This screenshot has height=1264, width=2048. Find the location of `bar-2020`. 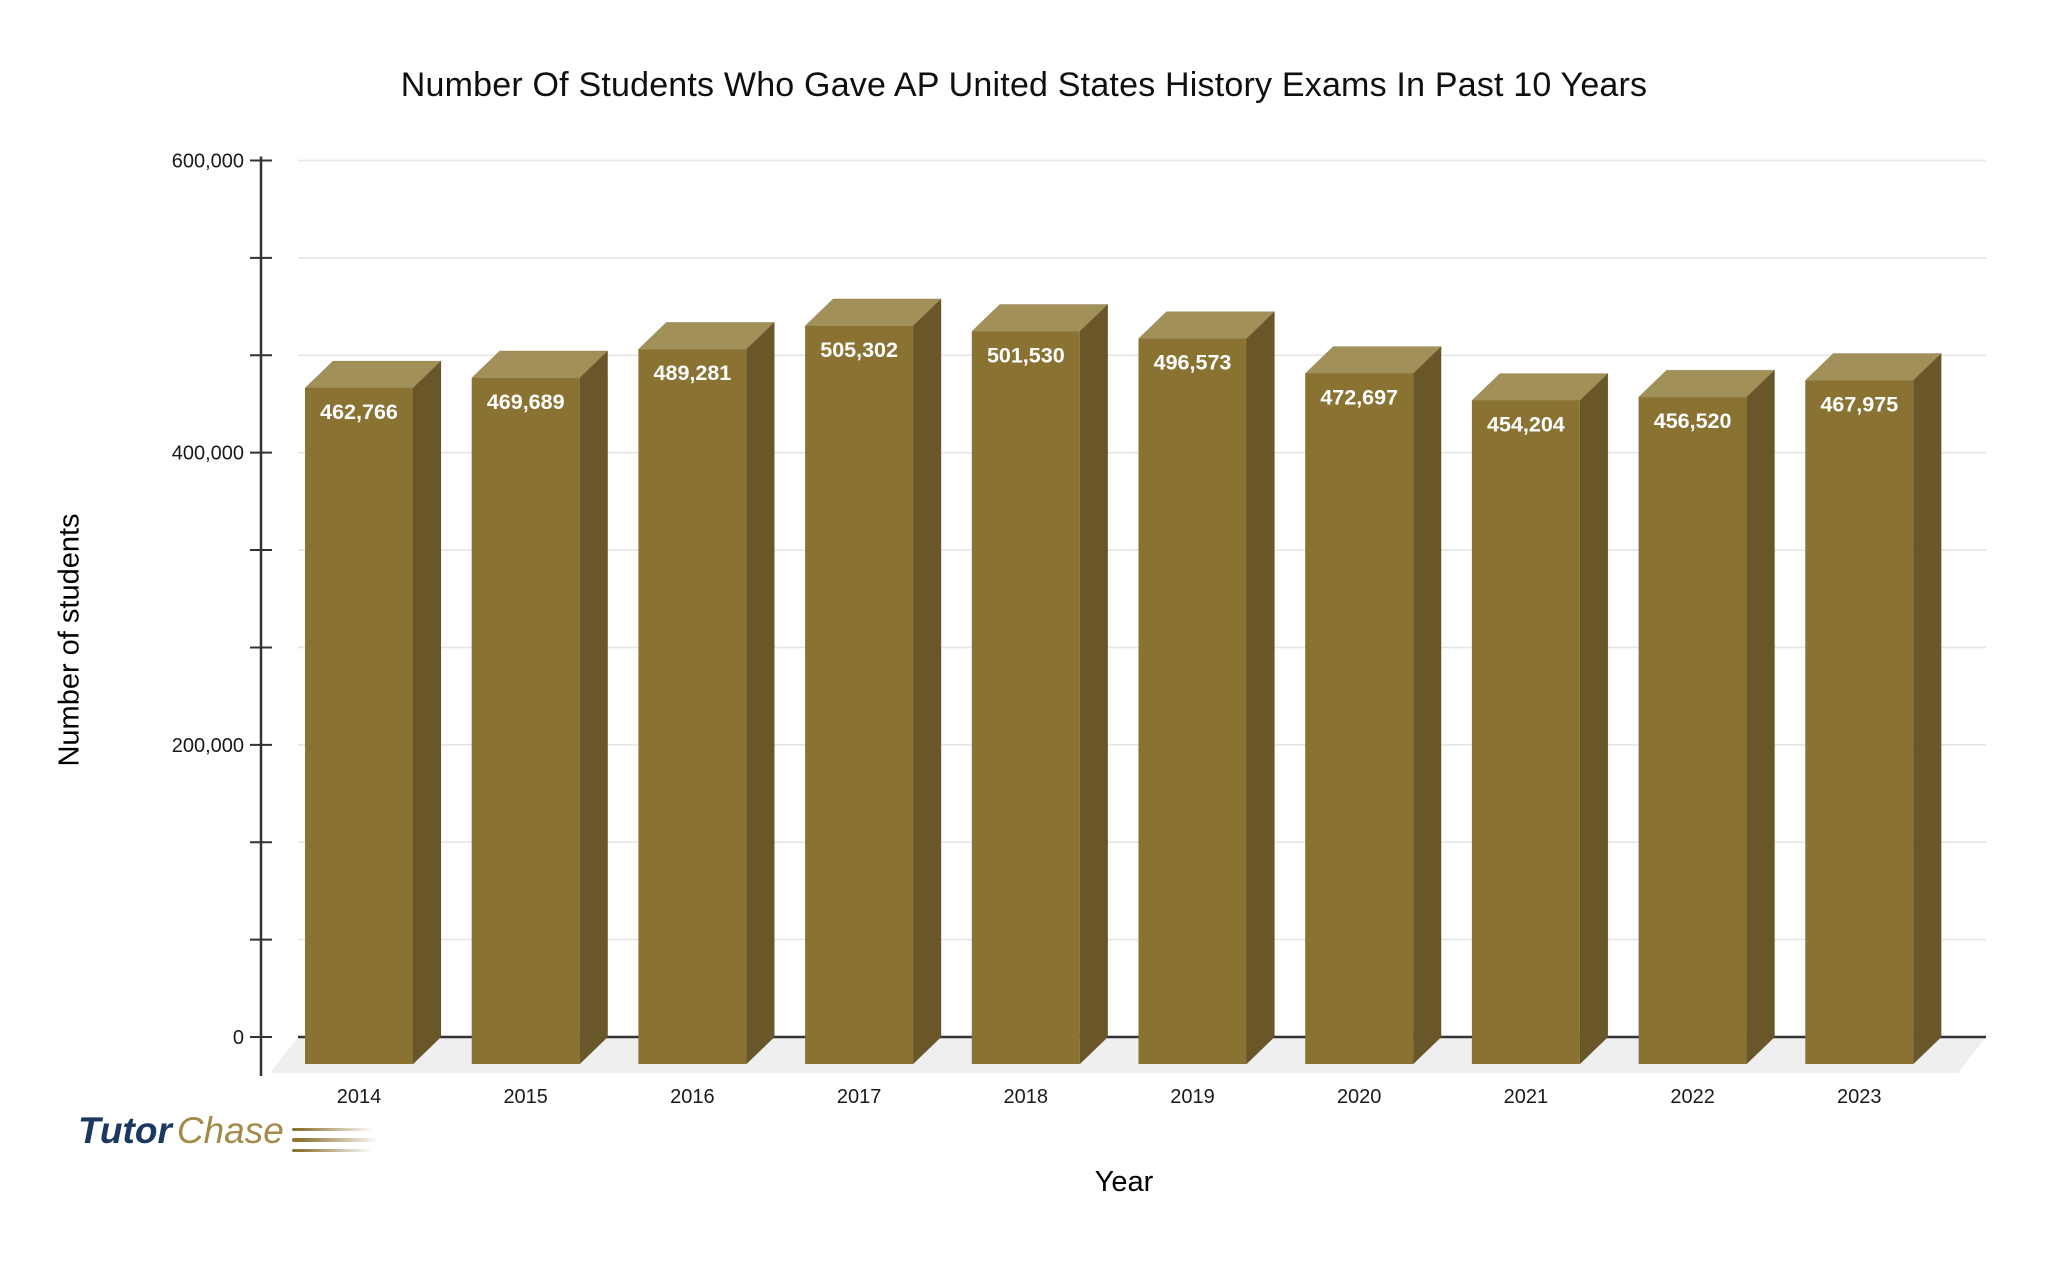

bar-2020 is located at coordinates (1359, 718).